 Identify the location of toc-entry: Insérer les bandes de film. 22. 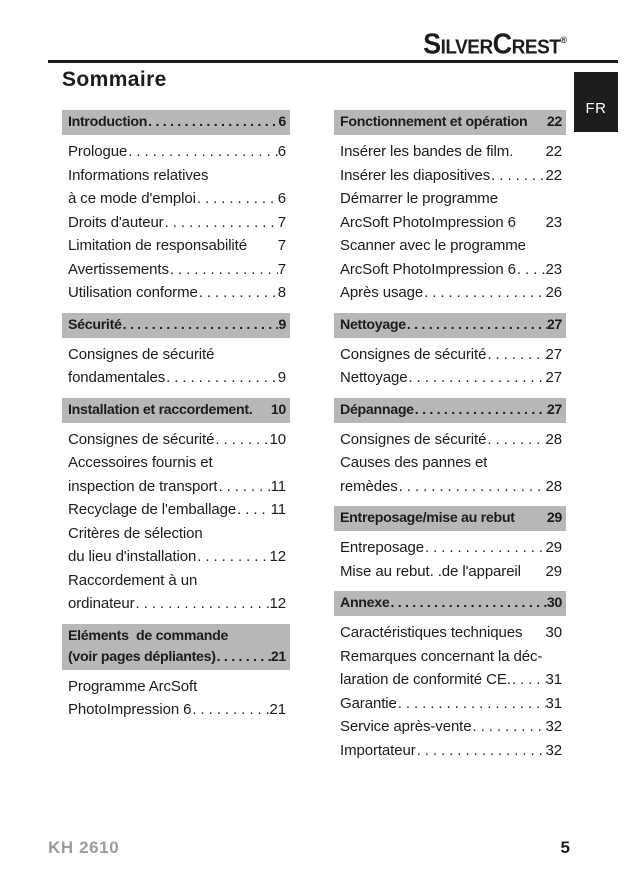
(451, 152).